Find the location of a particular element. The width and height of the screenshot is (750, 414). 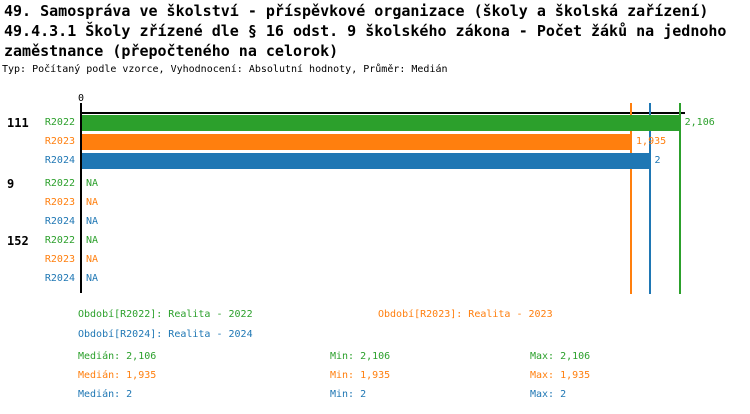

legend-item-r2024: Období[R2024]: Realita - 2024 is located at coordinates (165, 334).